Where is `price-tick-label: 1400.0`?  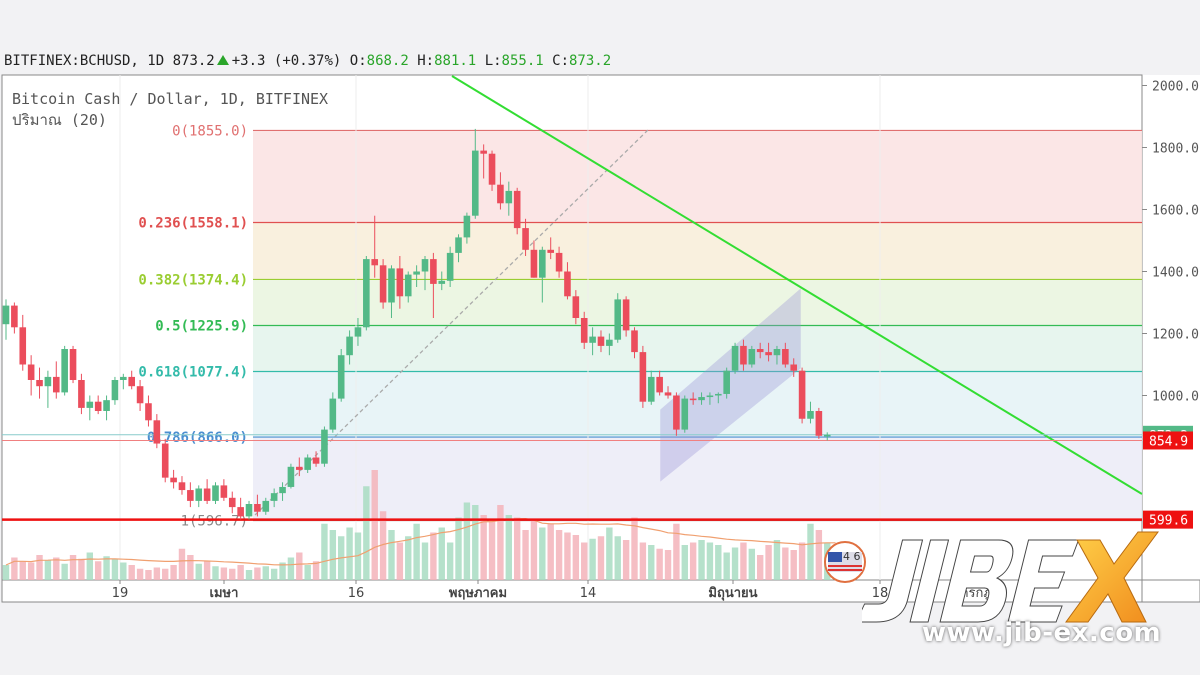 price-tick-label: 1400.0 is located at coordinates (1175, 273).